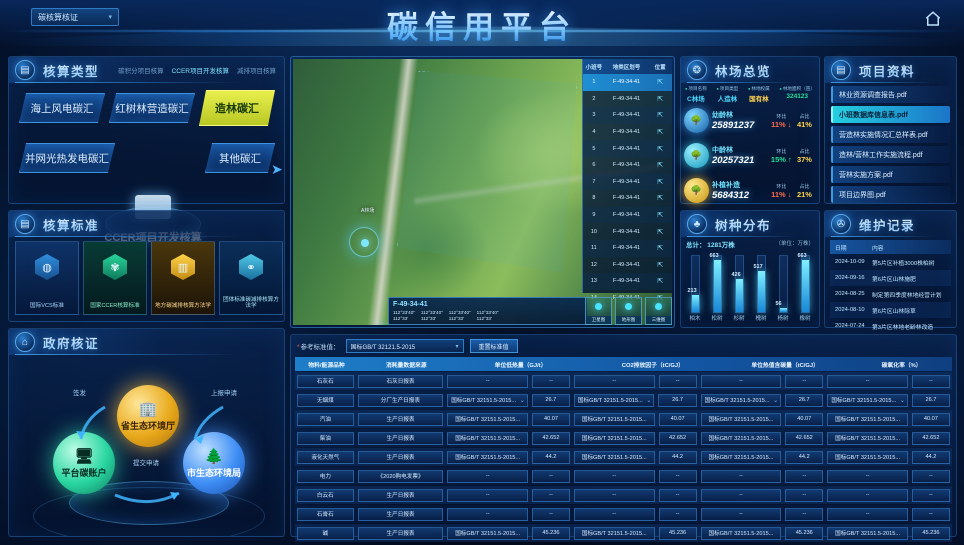  What do you see at coordinates (677, 419) in the screenshot?
I see `cell-co2-value: 40.07` at bounding box center [677, 419].